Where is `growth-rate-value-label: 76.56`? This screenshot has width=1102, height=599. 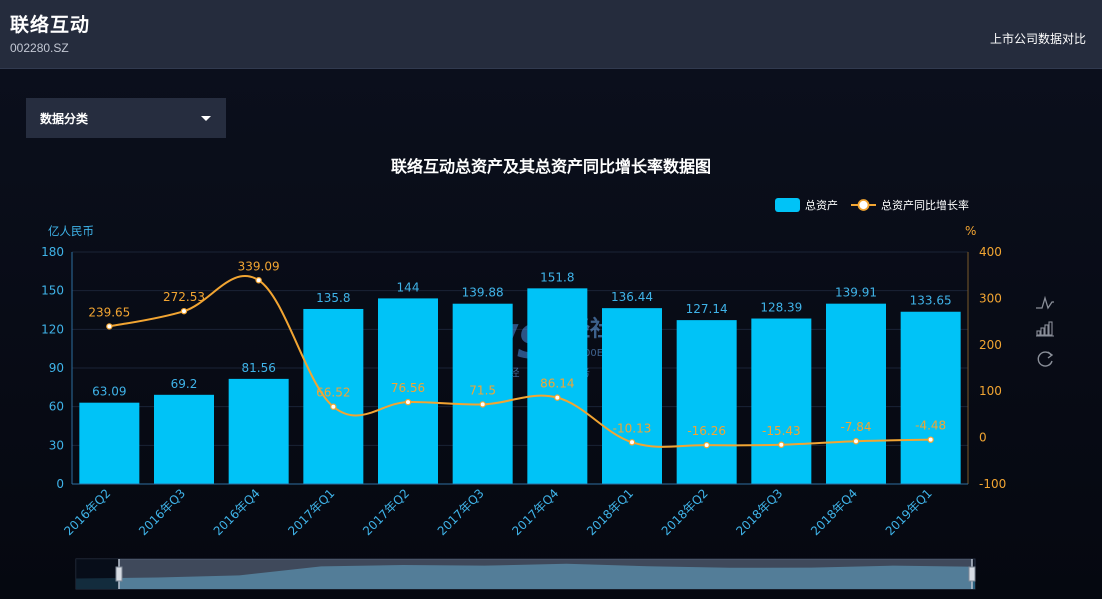
growth-rate-value-label: 76.56 is located at coordinates (408, 388).